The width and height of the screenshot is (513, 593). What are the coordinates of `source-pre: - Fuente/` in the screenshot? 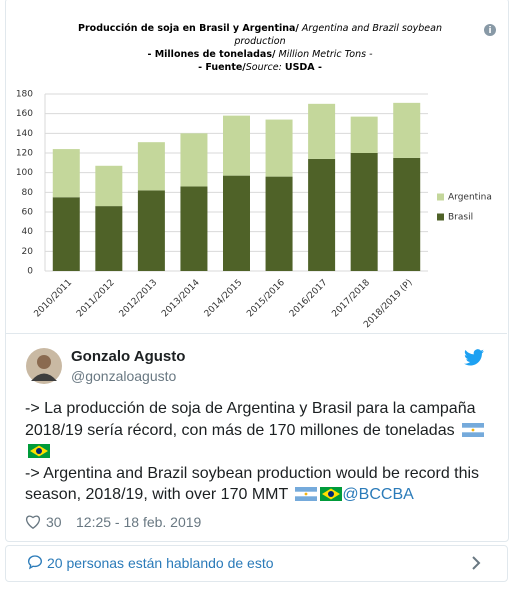 It's located at (222, 67).